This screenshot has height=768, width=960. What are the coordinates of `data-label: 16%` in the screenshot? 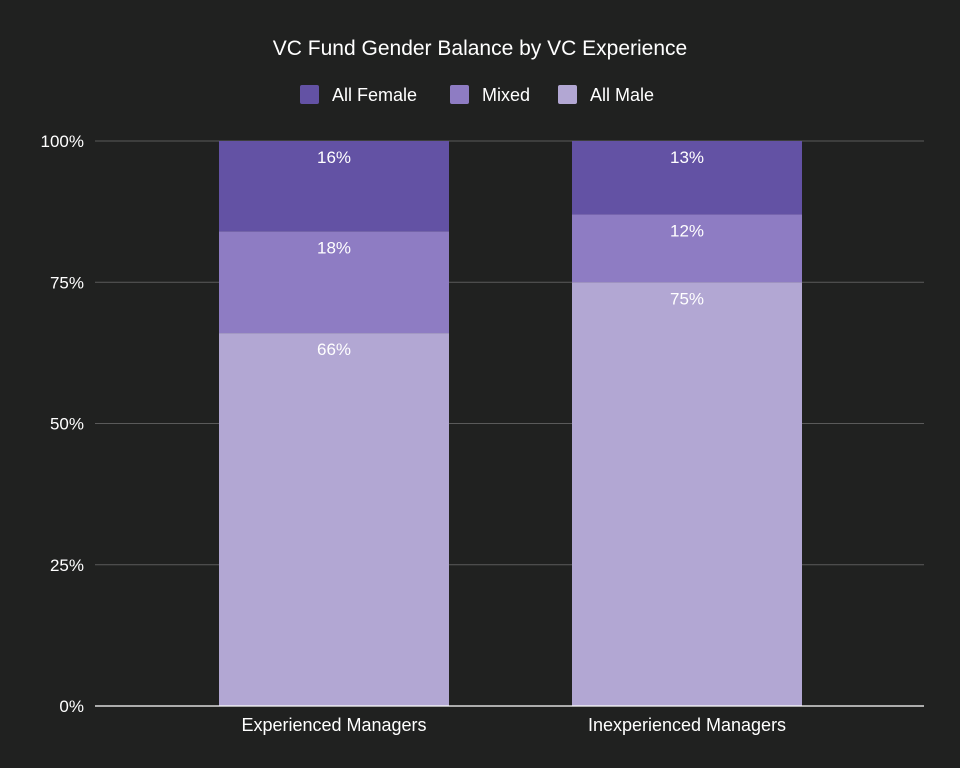 It's located at (334, 157).